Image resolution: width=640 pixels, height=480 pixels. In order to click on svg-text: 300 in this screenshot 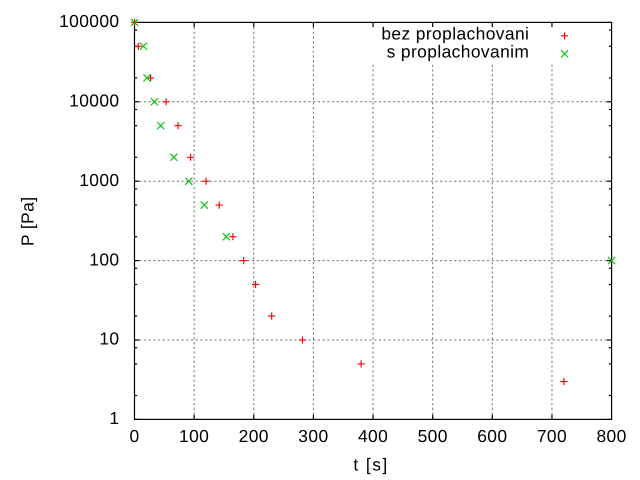, I will do `click(313, 436)`.